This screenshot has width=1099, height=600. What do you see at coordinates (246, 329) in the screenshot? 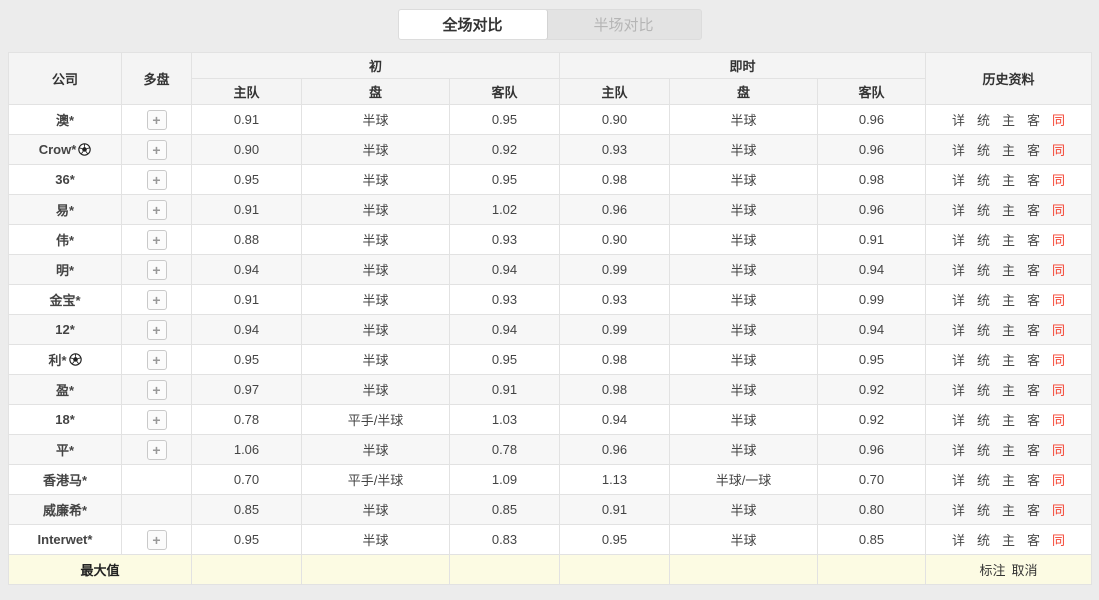
I see `initial-home-odds: 0.94` at bounding box center [246, 329].